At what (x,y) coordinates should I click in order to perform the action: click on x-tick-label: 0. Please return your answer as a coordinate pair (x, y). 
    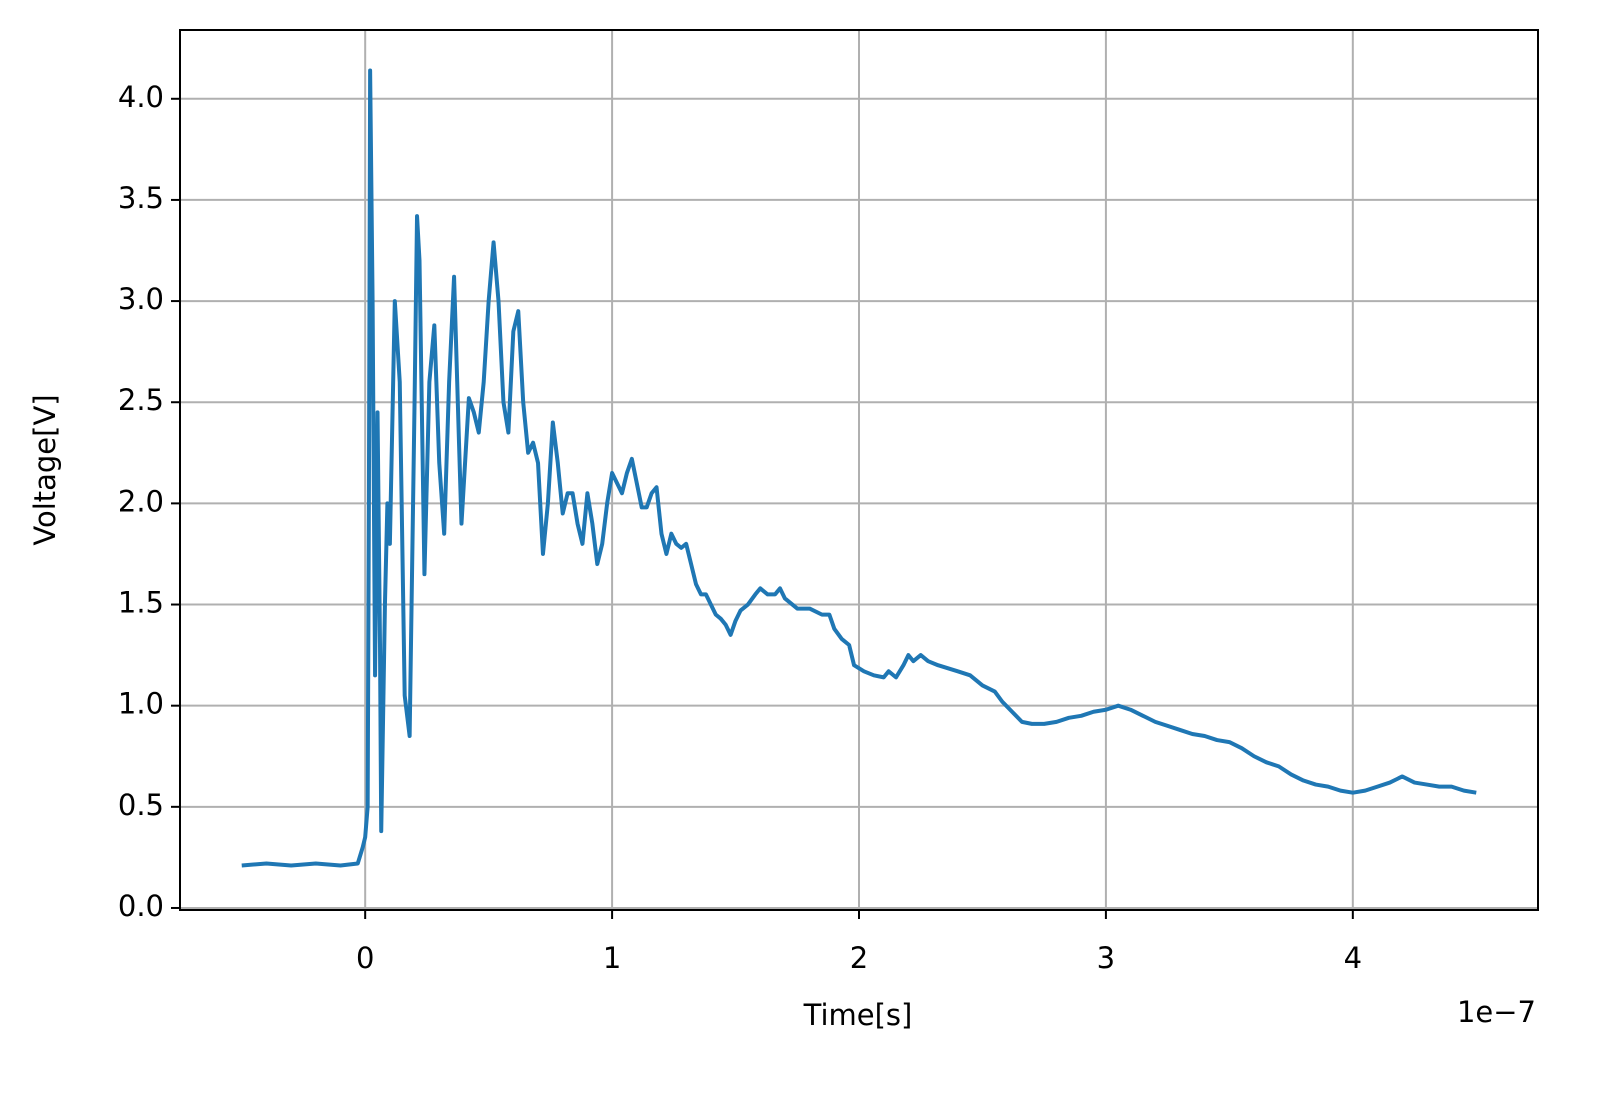
    Looking at the image, I should click on (365, 958).